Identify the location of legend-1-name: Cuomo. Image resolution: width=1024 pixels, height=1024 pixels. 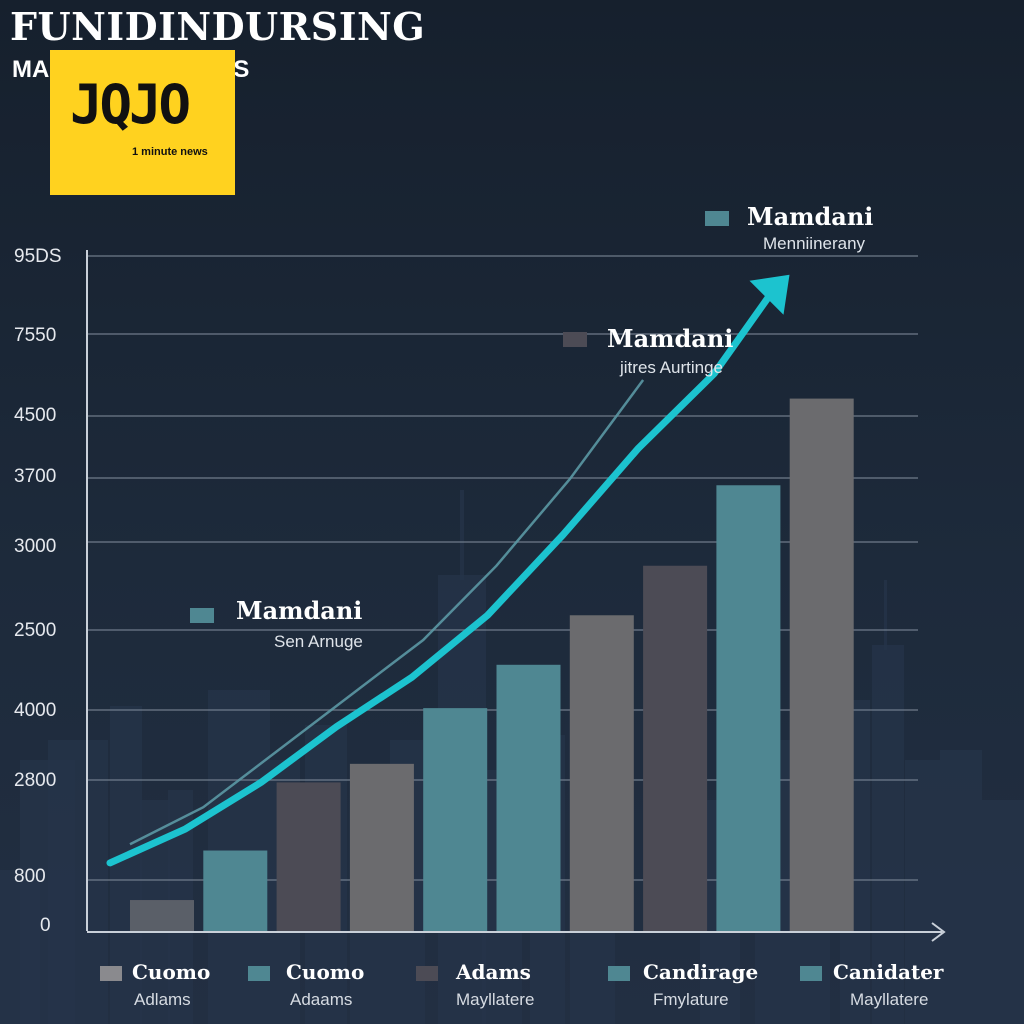
(171, 972).